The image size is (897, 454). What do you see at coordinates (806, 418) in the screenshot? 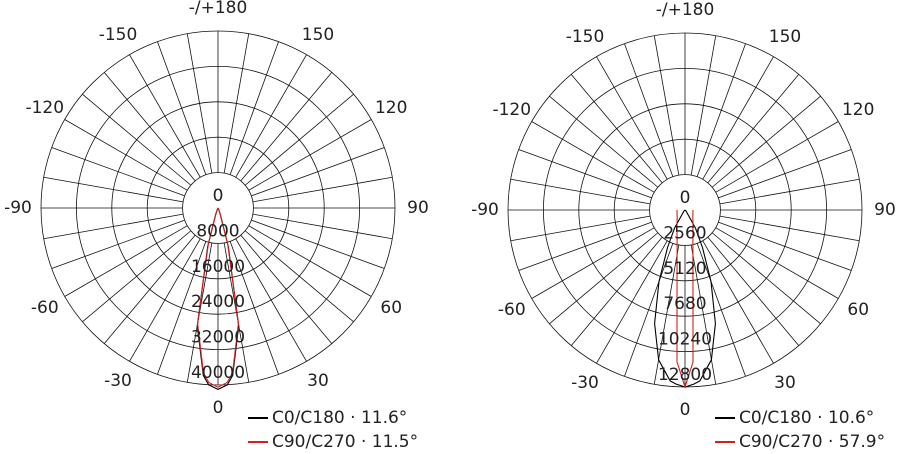
I see `legend-label: C0/C180 · 10.6°` at bounding box center [806, 418].